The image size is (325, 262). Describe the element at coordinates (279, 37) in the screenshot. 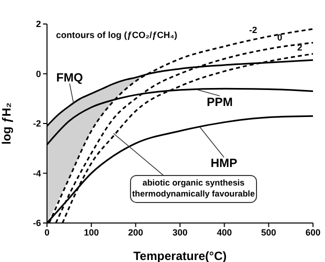

I see `annotation: 0` at that location.